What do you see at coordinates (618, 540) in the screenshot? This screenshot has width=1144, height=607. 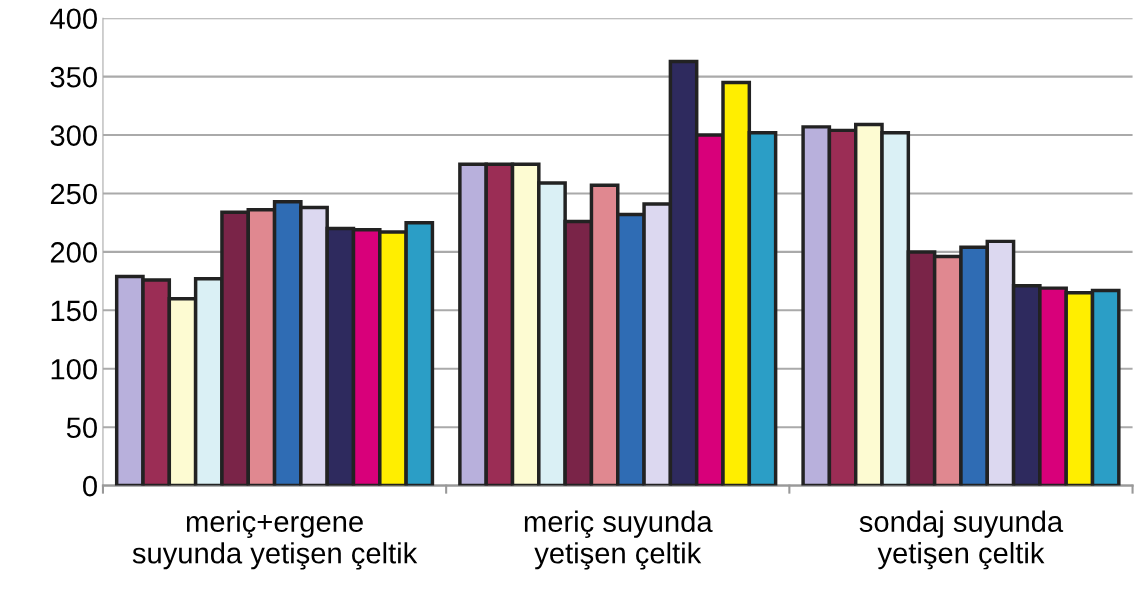 I see `x-tick-label: meriç suyunda yetişen çeltik` at bounding box center [618, 540].